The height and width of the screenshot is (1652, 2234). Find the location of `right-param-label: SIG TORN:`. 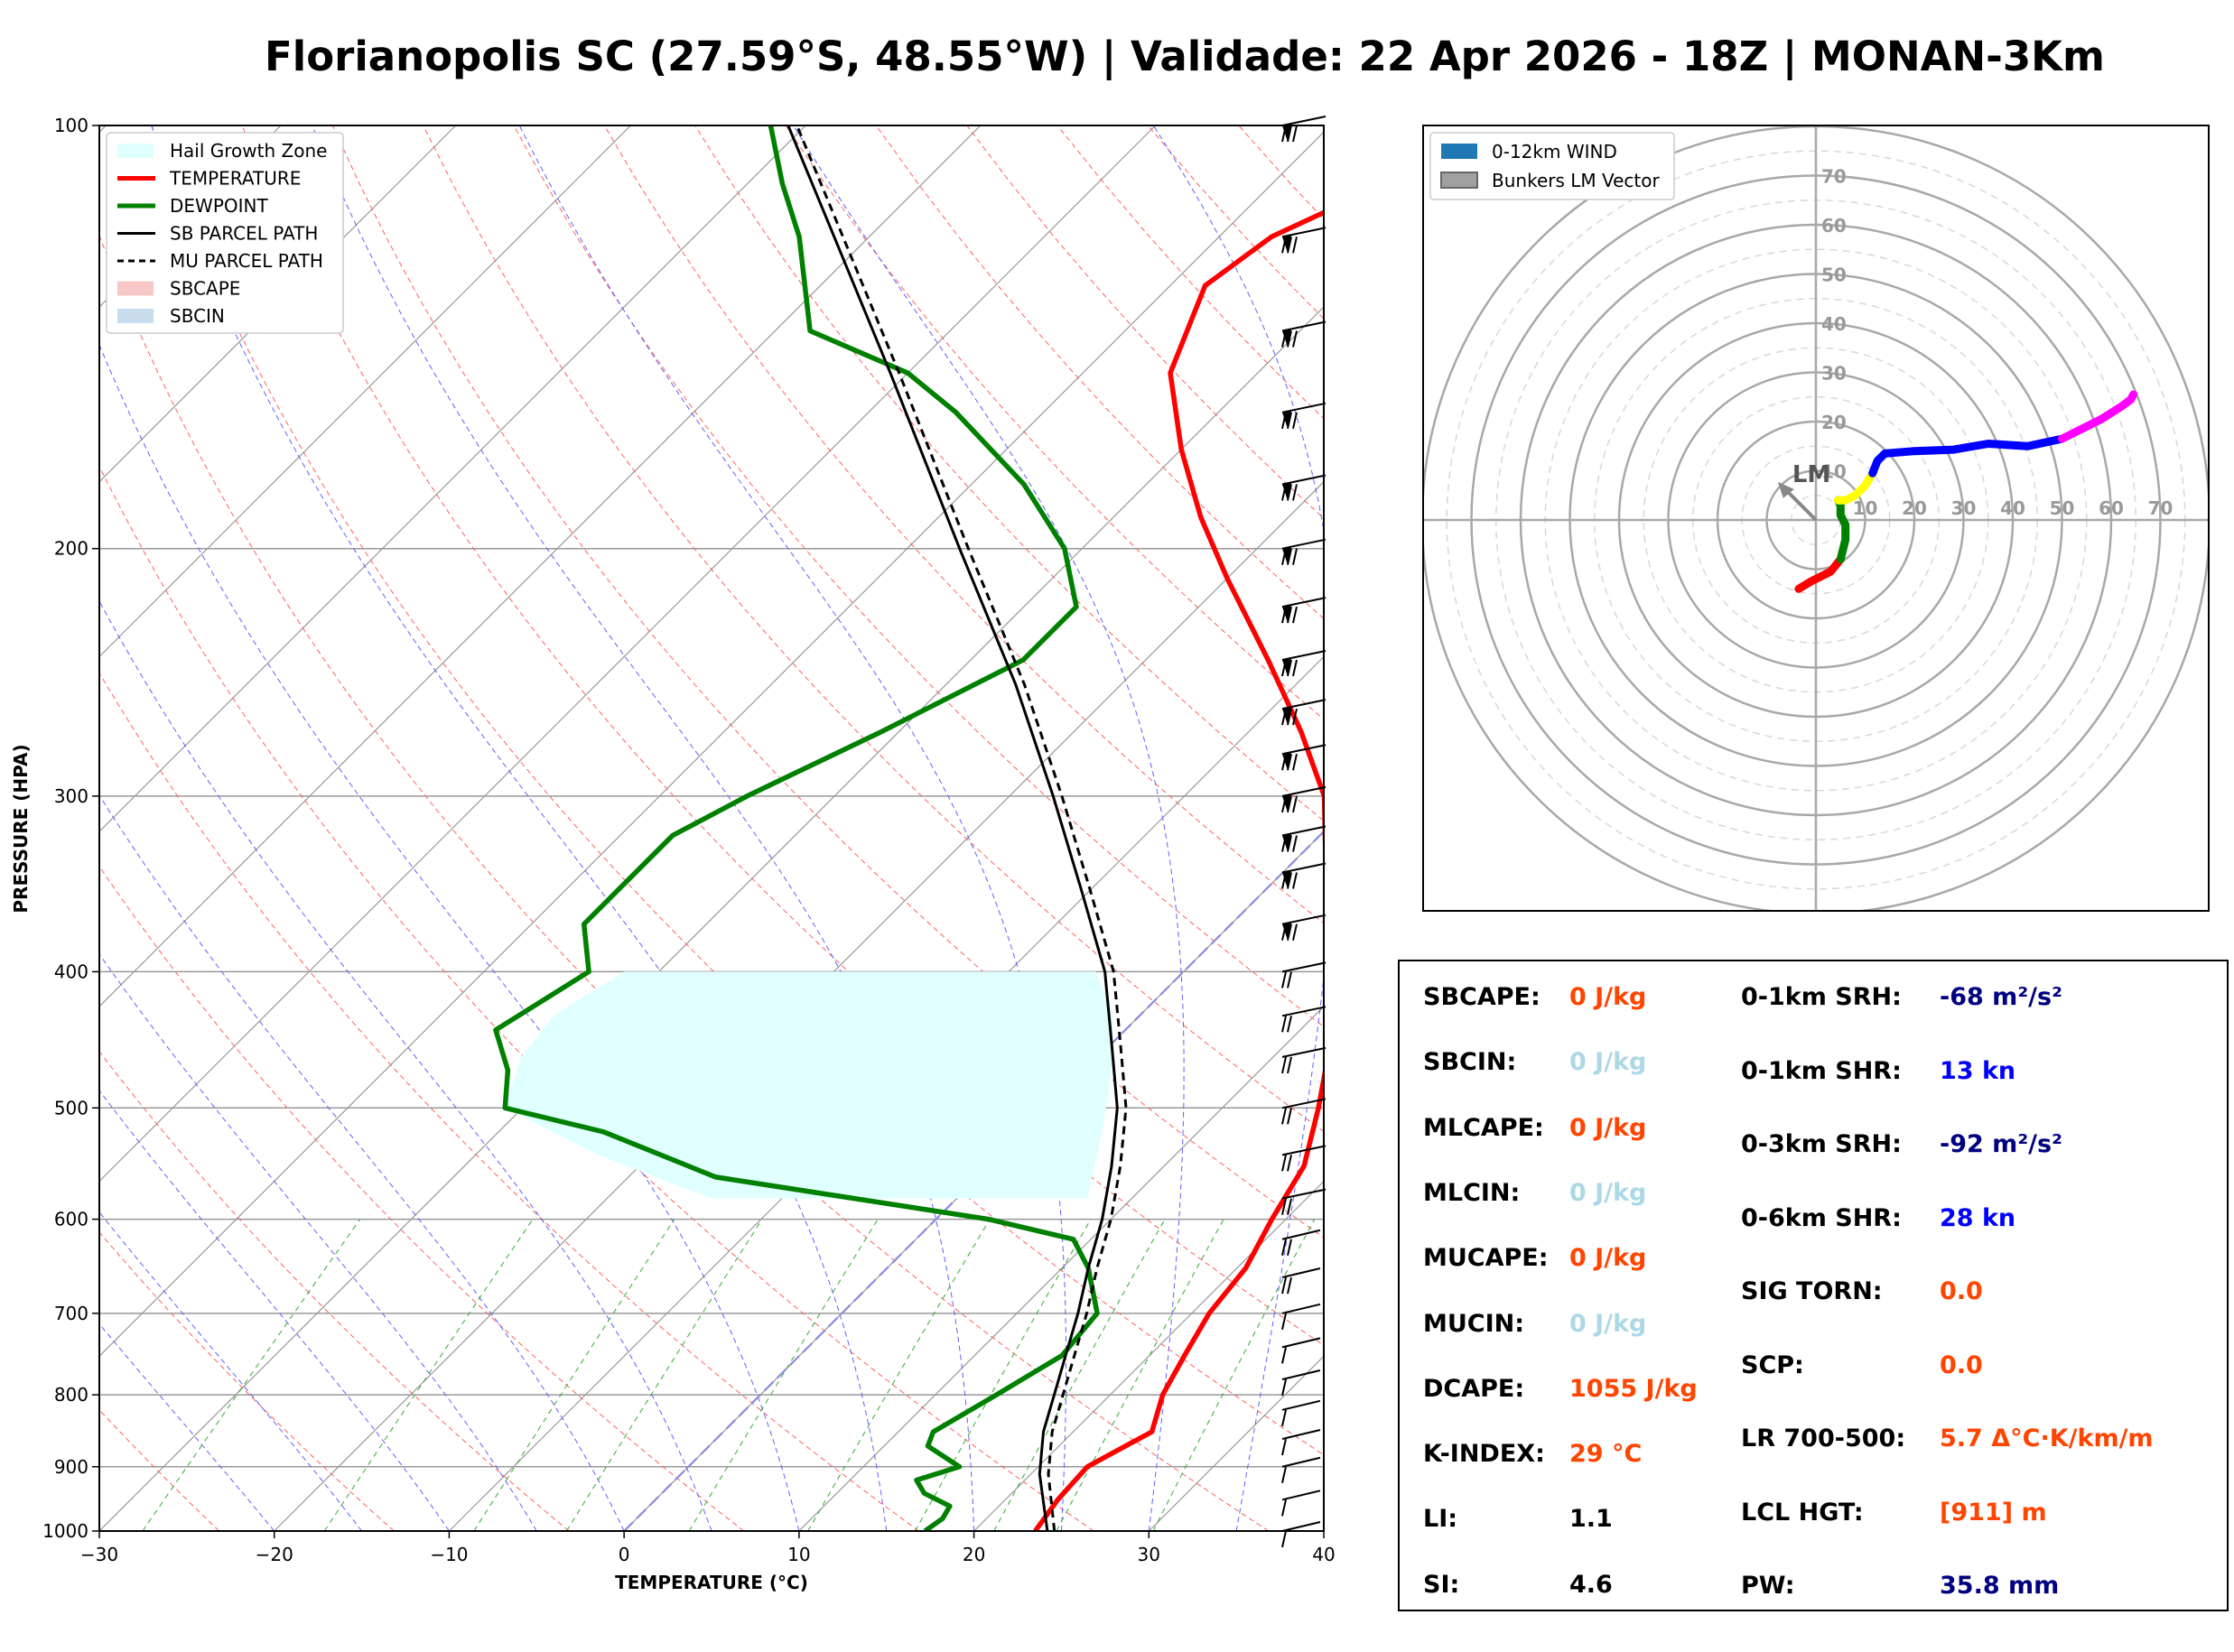

right-param-label: SIG TORN: is located at coordinates (1812, 1291).